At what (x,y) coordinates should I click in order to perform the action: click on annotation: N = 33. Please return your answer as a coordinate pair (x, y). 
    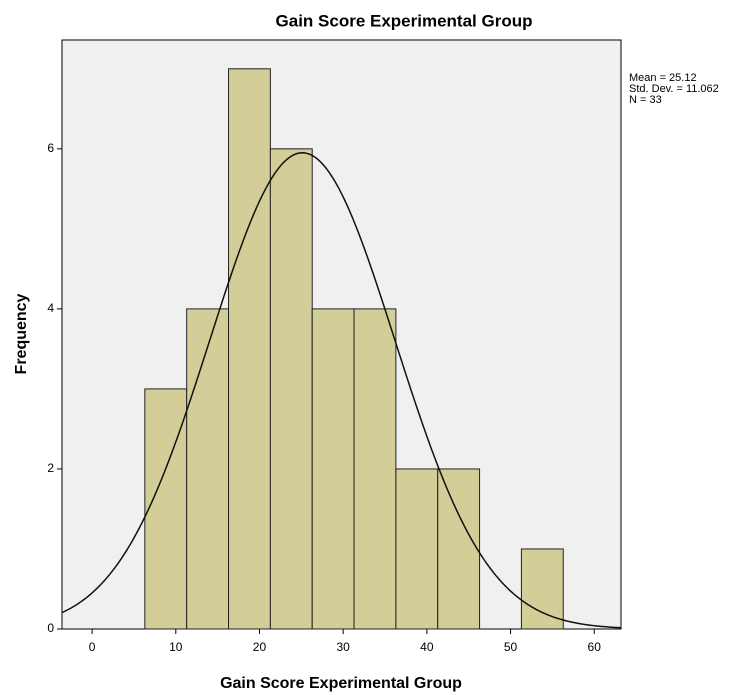
    Looking at the image, I should click on (645, 100).